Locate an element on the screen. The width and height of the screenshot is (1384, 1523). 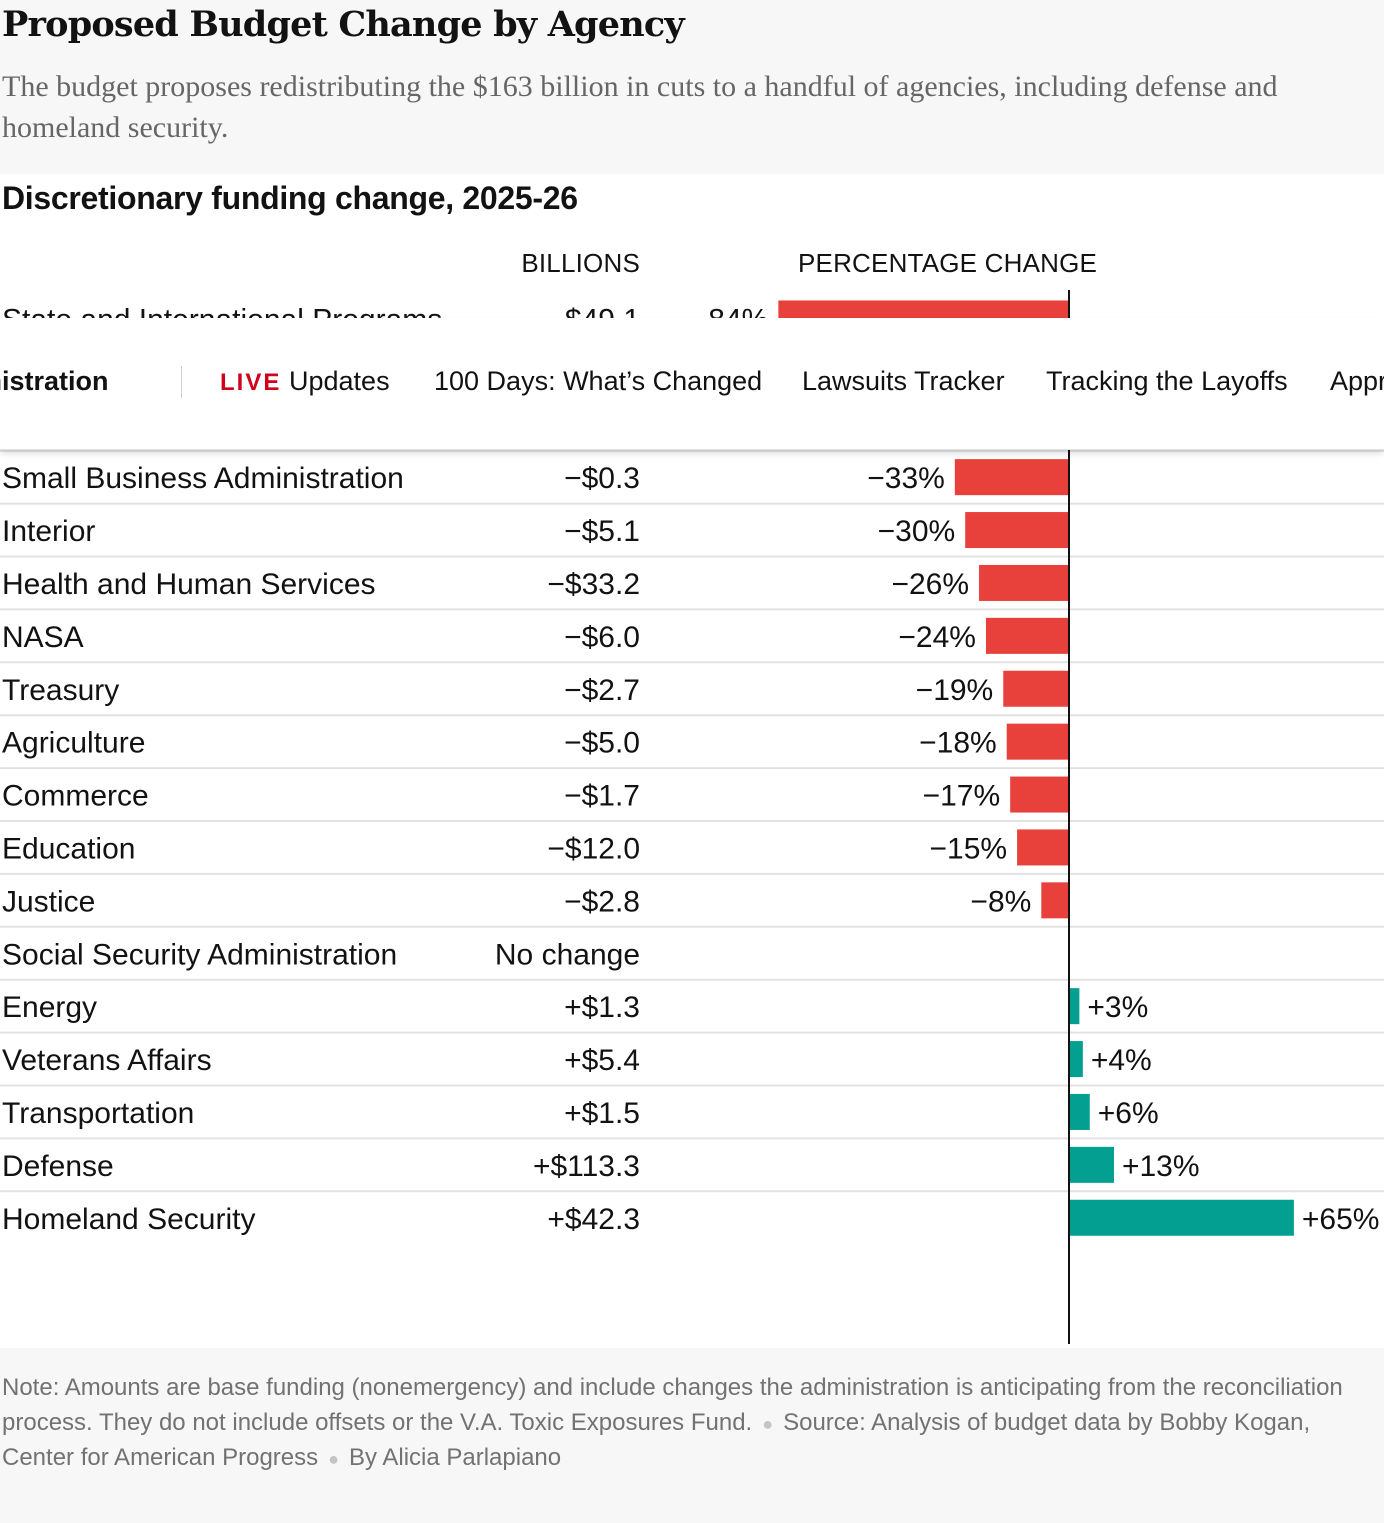
agency-label: Treasury is located at coordinates (60, 690).